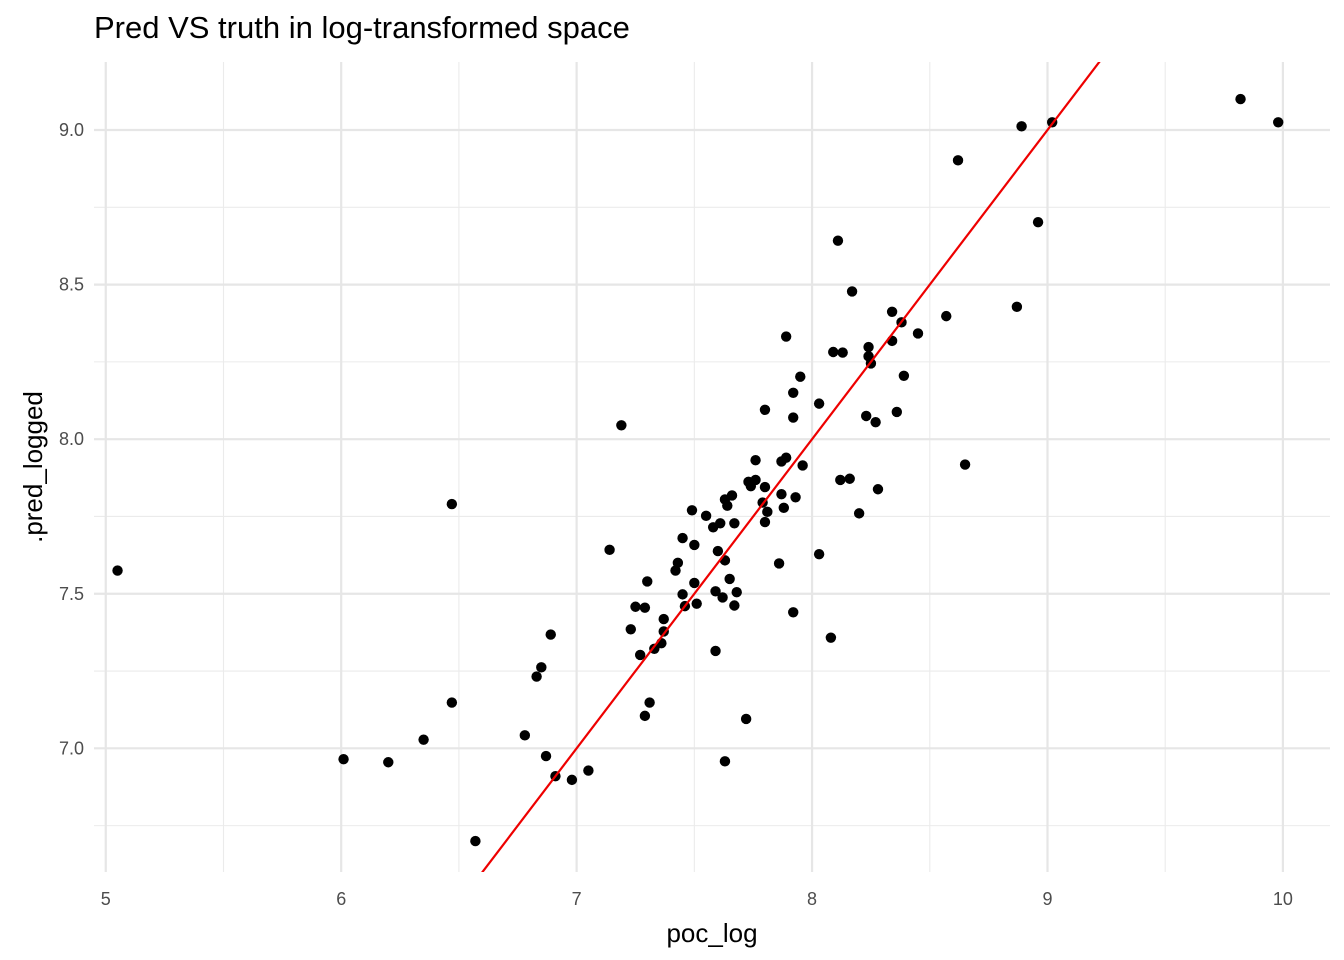 The image size is (1344, 960). What do you see at coordinates (71, 594) in the screenshot?
I see `y-tick-label: 7.5` at bounding box center [71, 594].